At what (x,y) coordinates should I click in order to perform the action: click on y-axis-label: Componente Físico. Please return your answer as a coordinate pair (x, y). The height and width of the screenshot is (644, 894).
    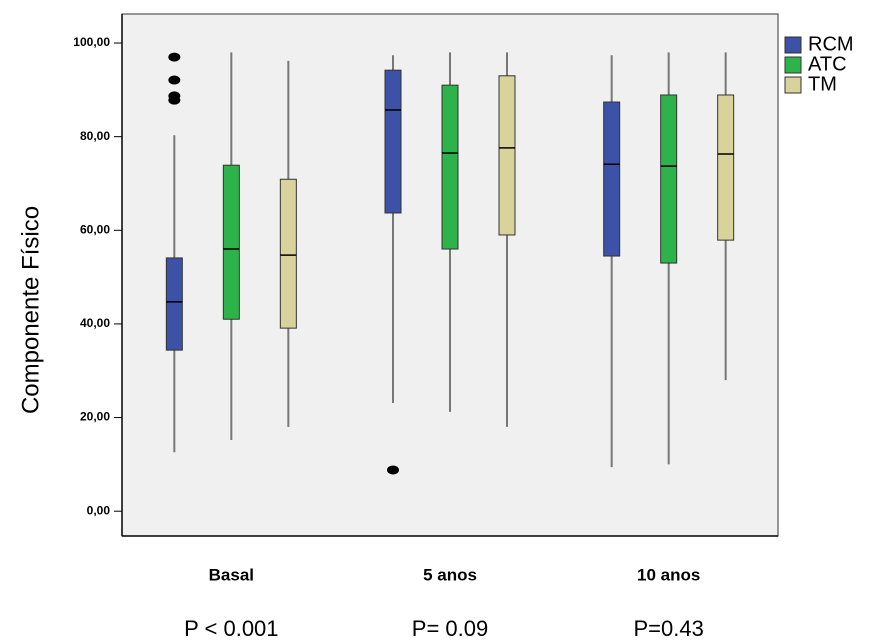
    Looking at the image, I should click on (30, 310).